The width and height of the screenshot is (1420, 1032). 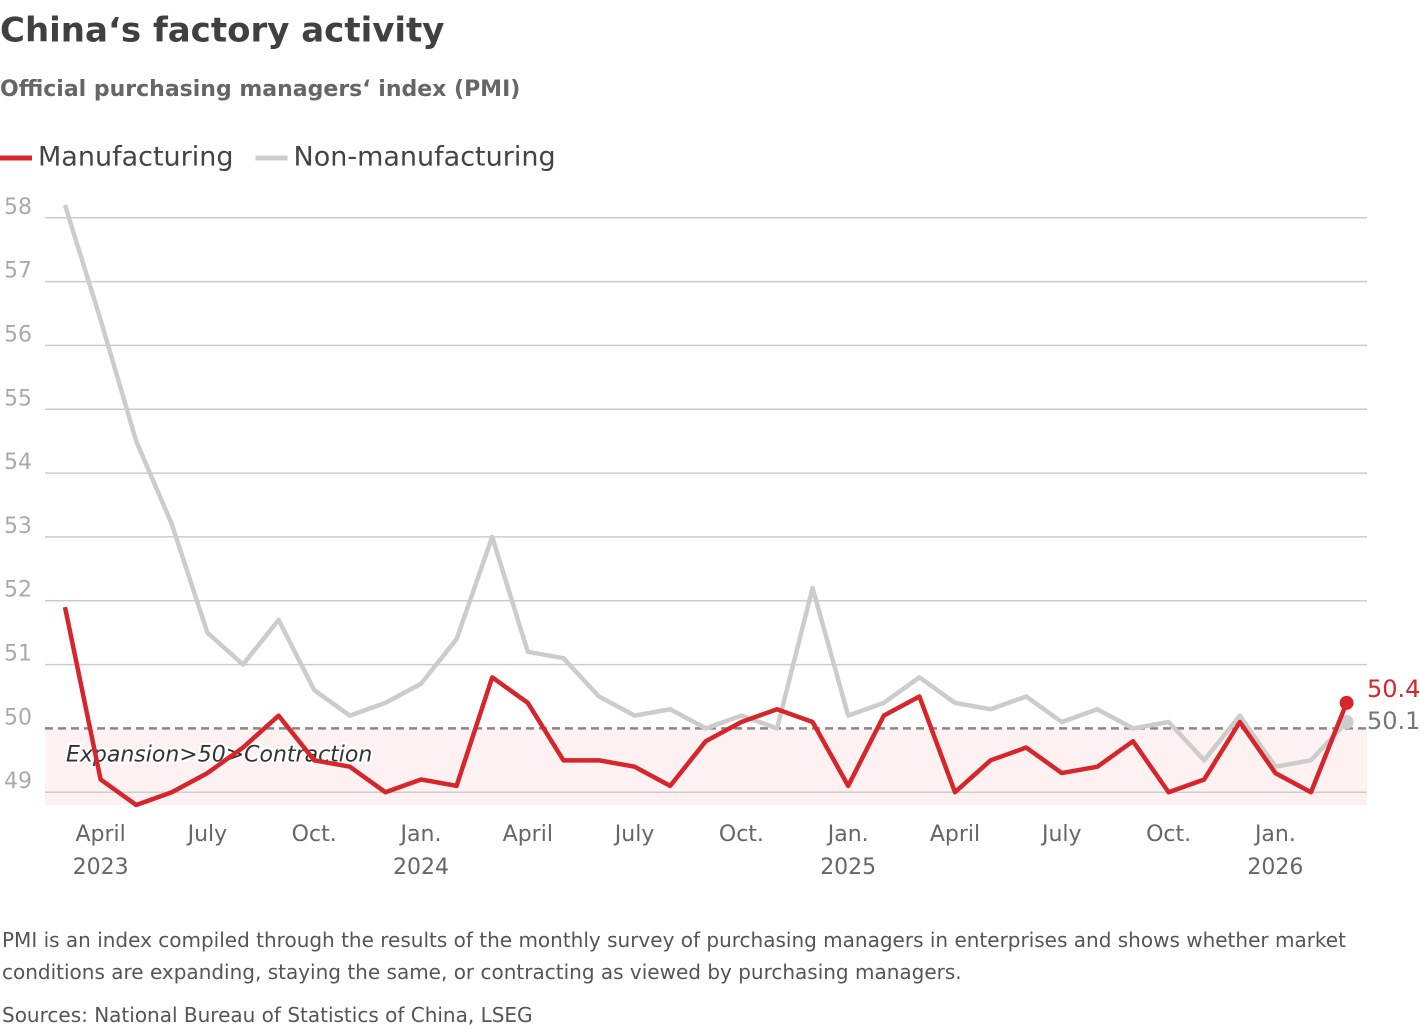 I want to click on y-tick-label: 53, so click(x=18, y=526).